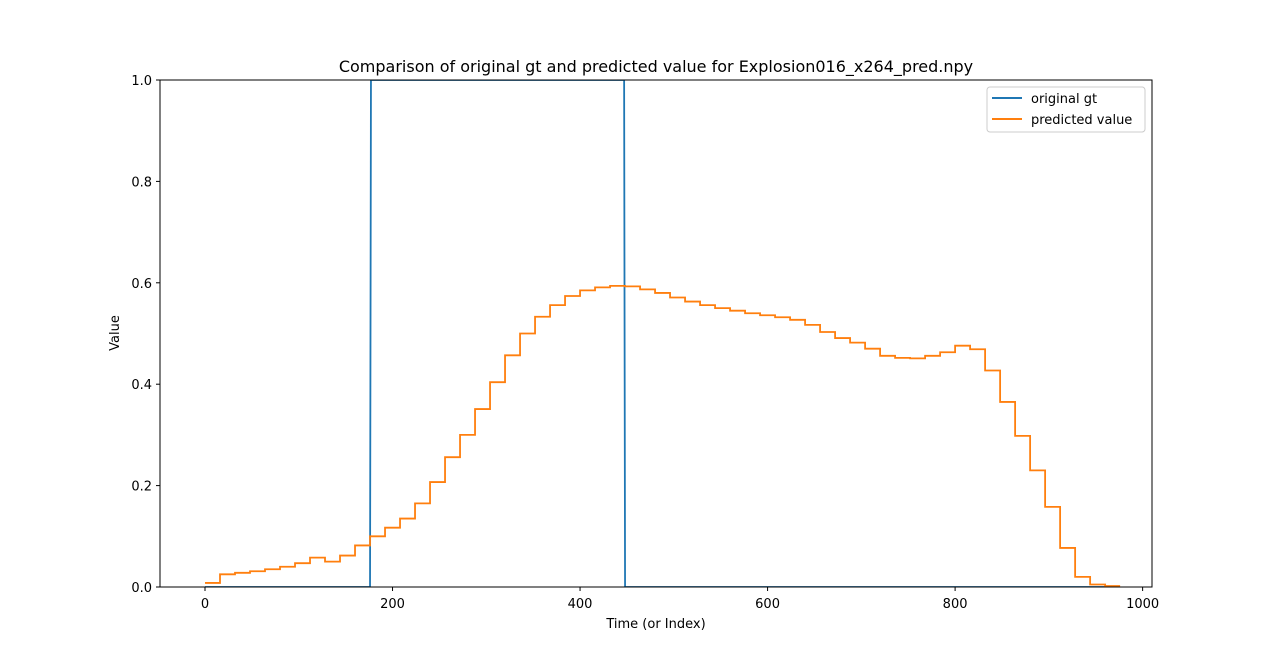 This screenshot has height=660, width=1280. What do you see at coordinates (580, 604) in the screenshot?
I see `x-tick-label: 400` at bounding box center [580, 604].